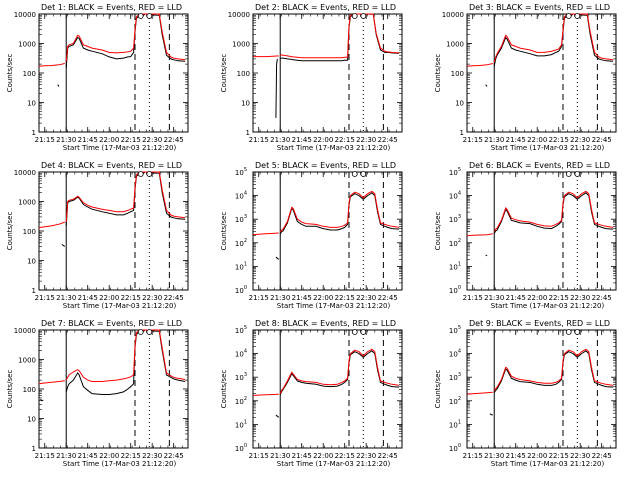 The image size is (640, 480). I want to click on panel-title: Det 6: BLACK = Events, RED = LLD, so click(539, 165).